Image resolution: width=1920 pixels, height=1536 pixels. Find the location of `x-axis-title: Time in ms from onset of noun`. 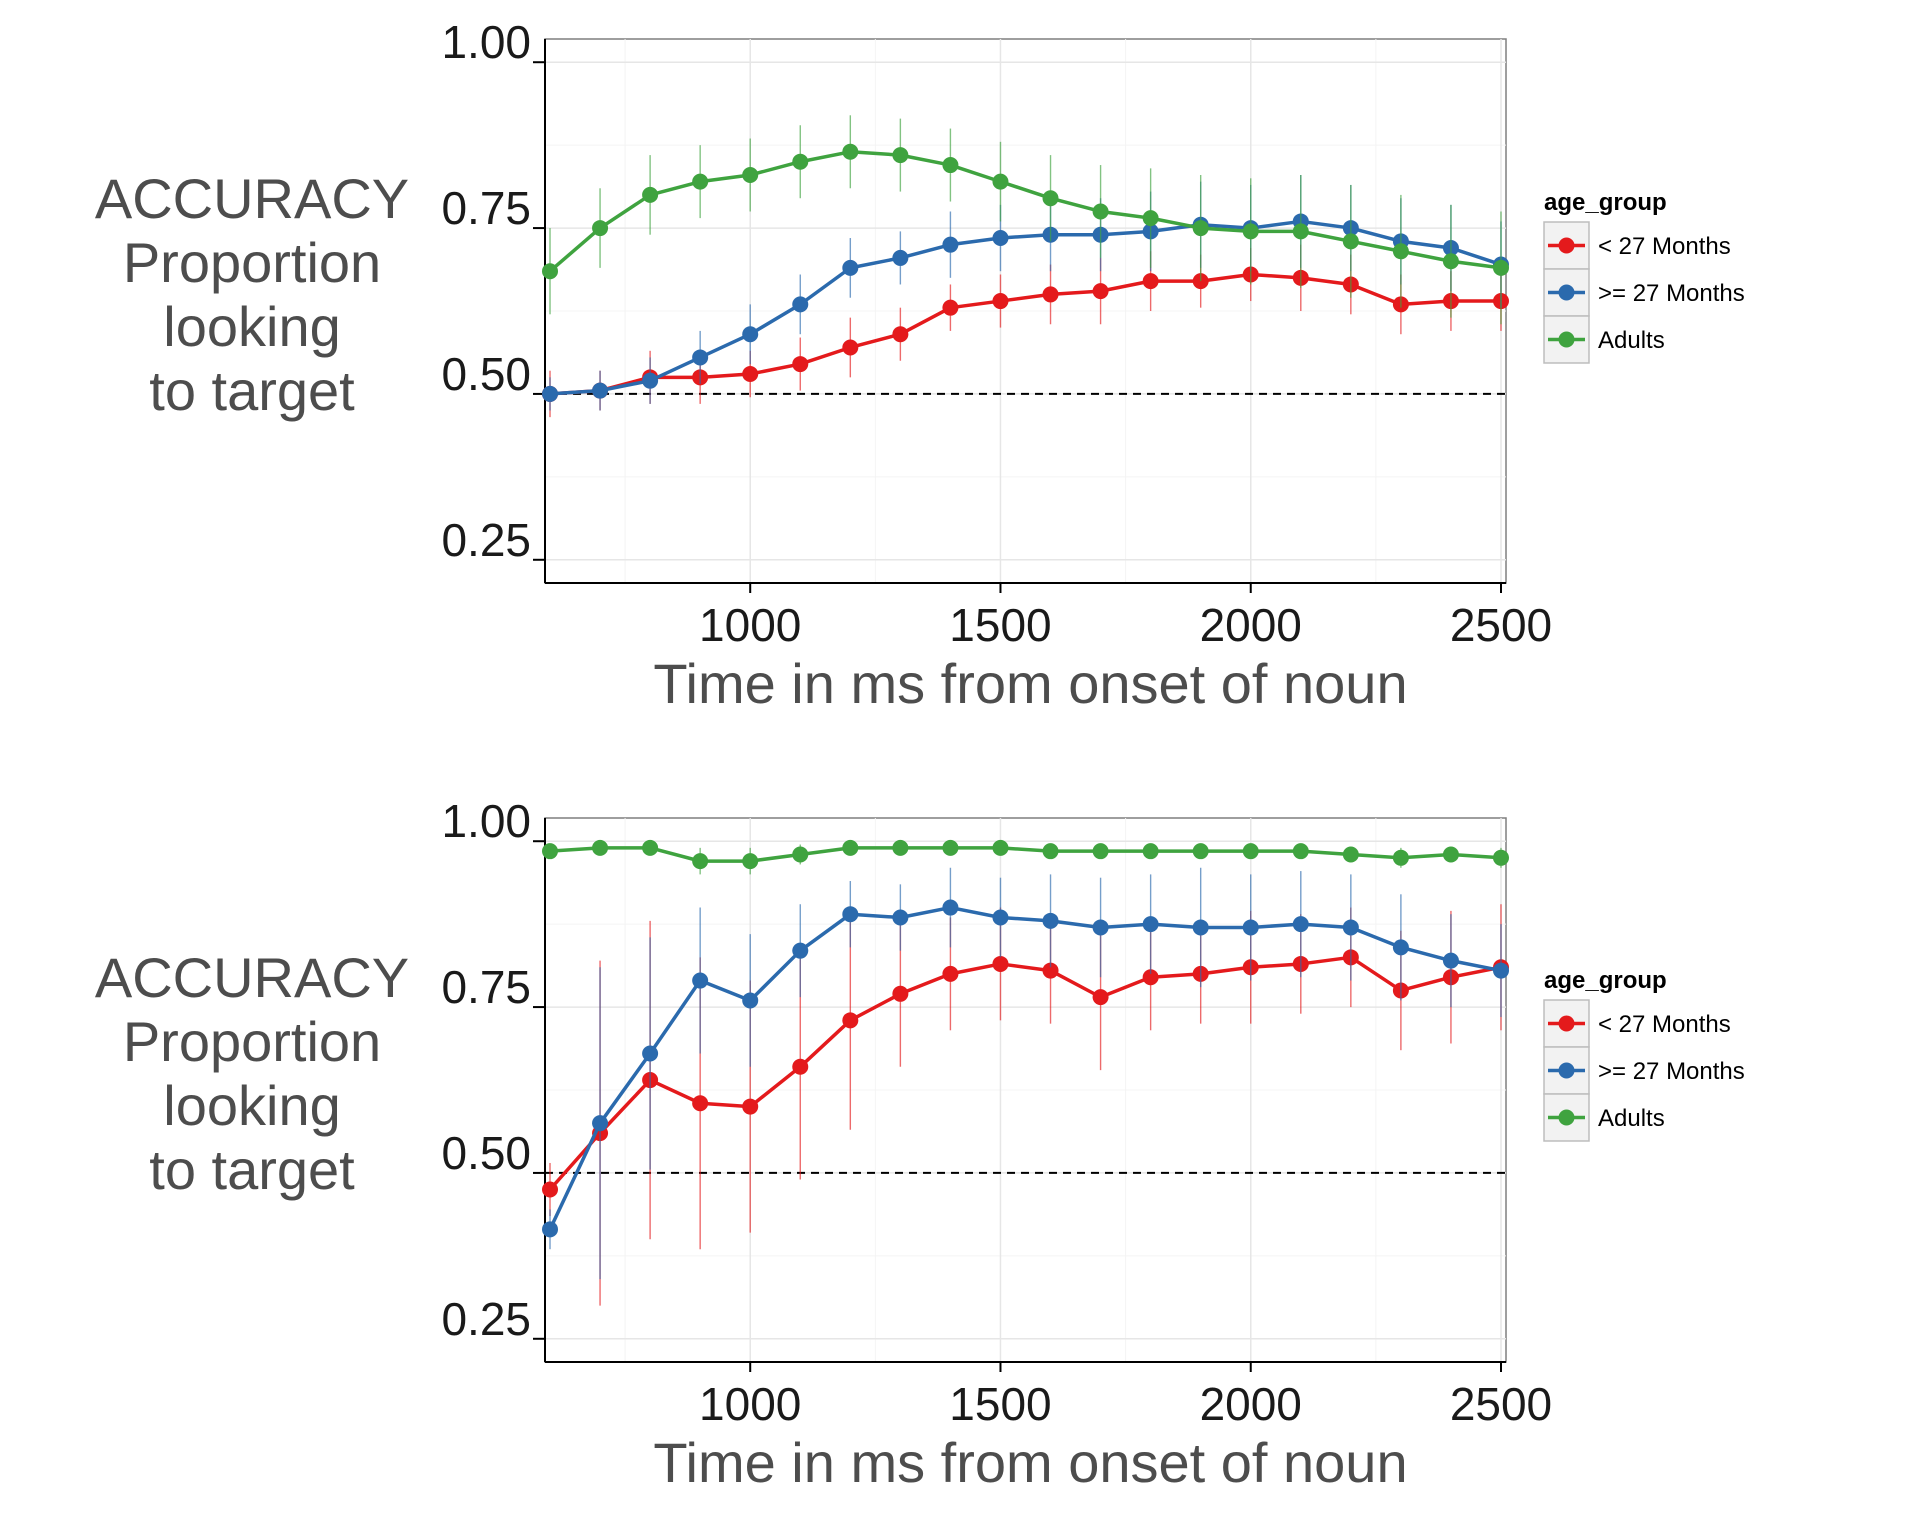

x-axis-title: Time in ms from onset of noun is located at coordinates (1030, 683).